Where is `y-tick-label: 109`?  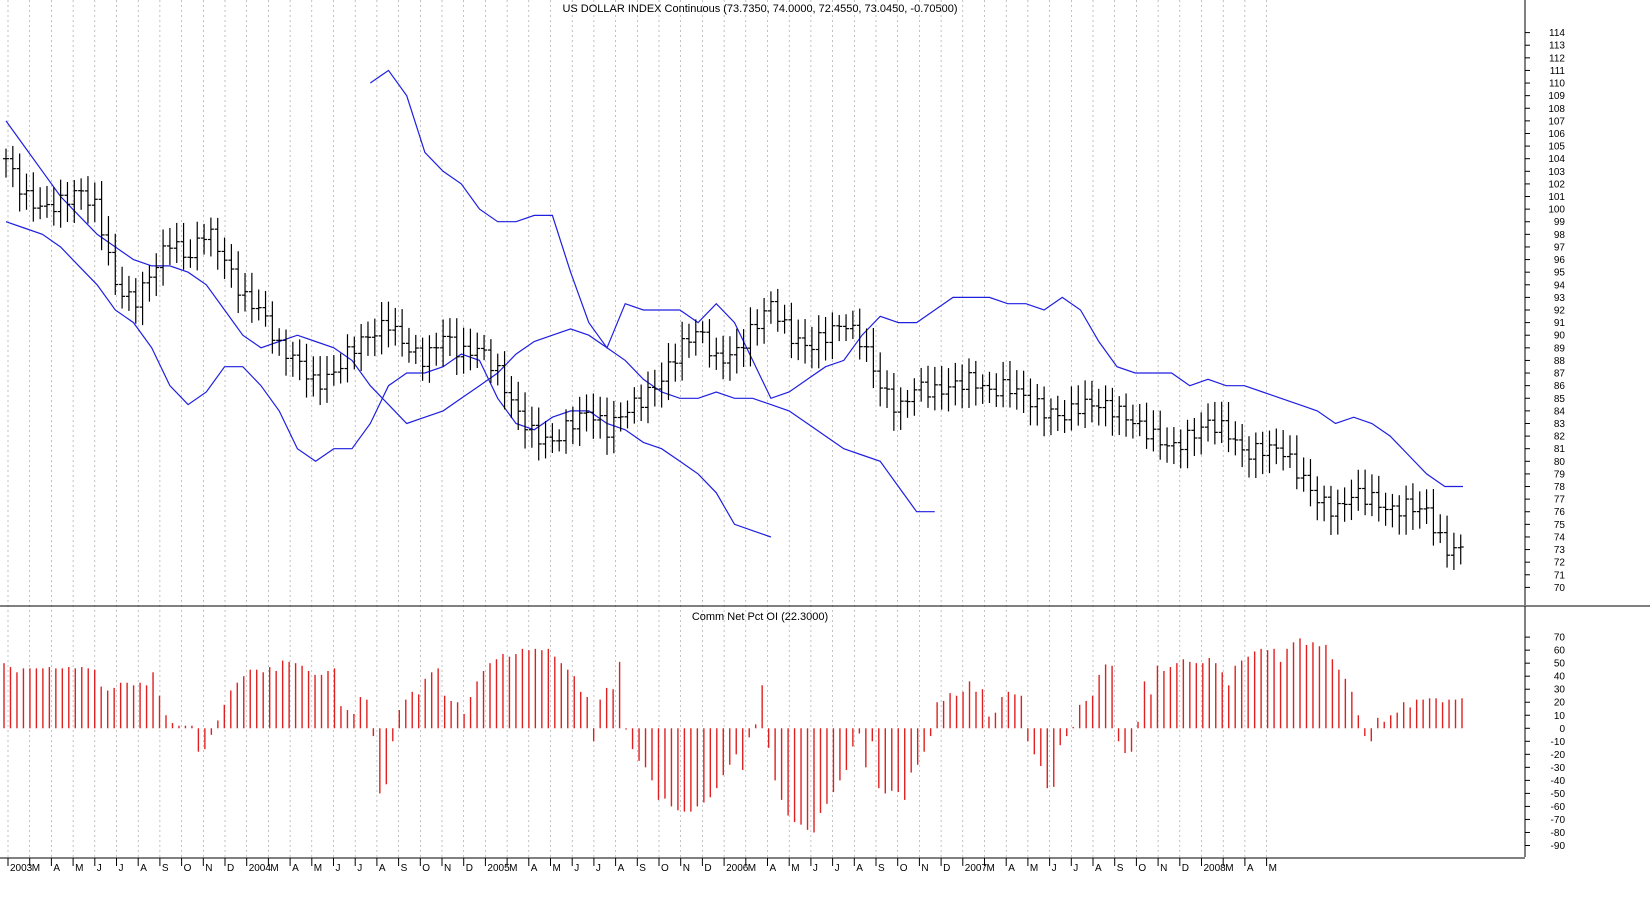
y-tick-label: 109 is located at coordinates (1556, 96).